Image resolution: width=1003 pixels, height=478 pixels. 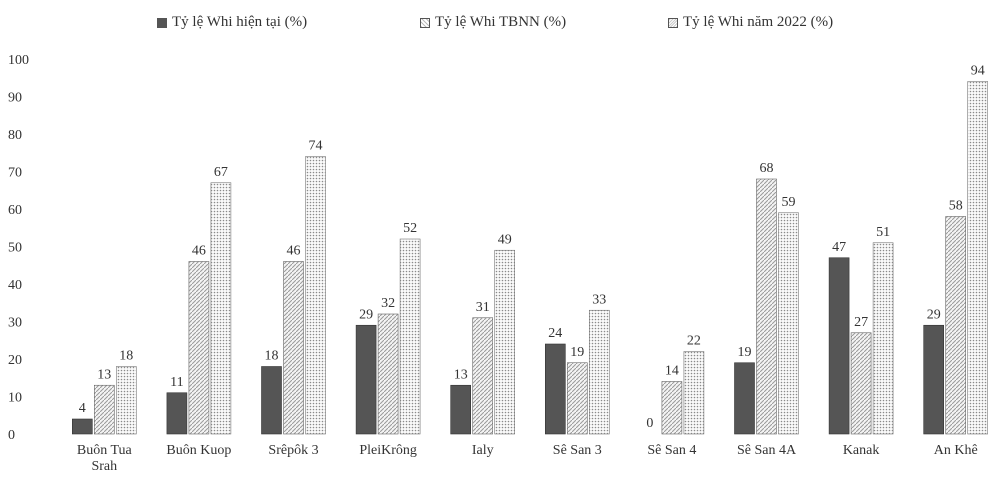 I want to click on legend-label-tbnn: Tỷ lệ Whi TBNN (%), so click(x=501, y=22).